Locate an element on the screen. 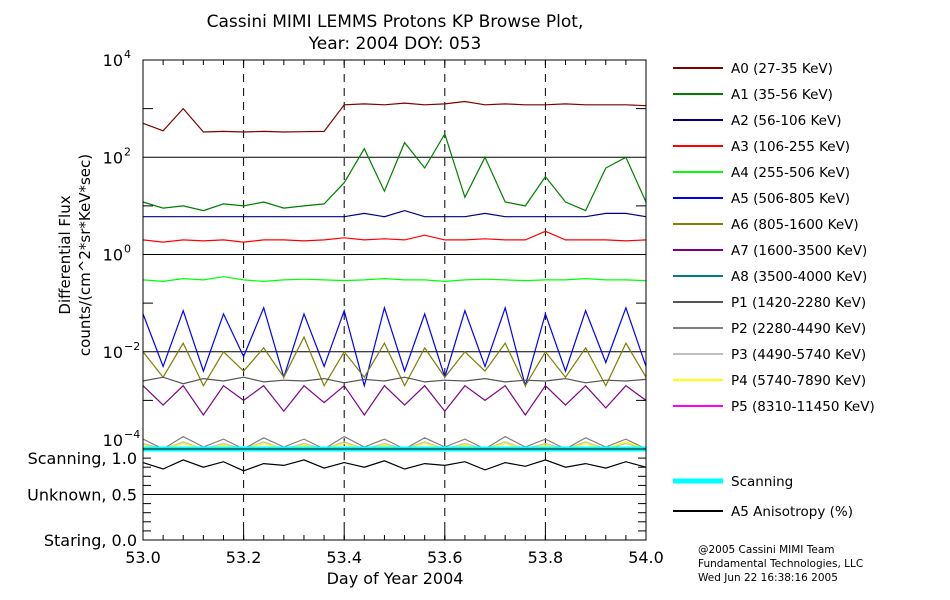  legend-label: A5 (506-805 KeV) is located at coordinates (790, 199).